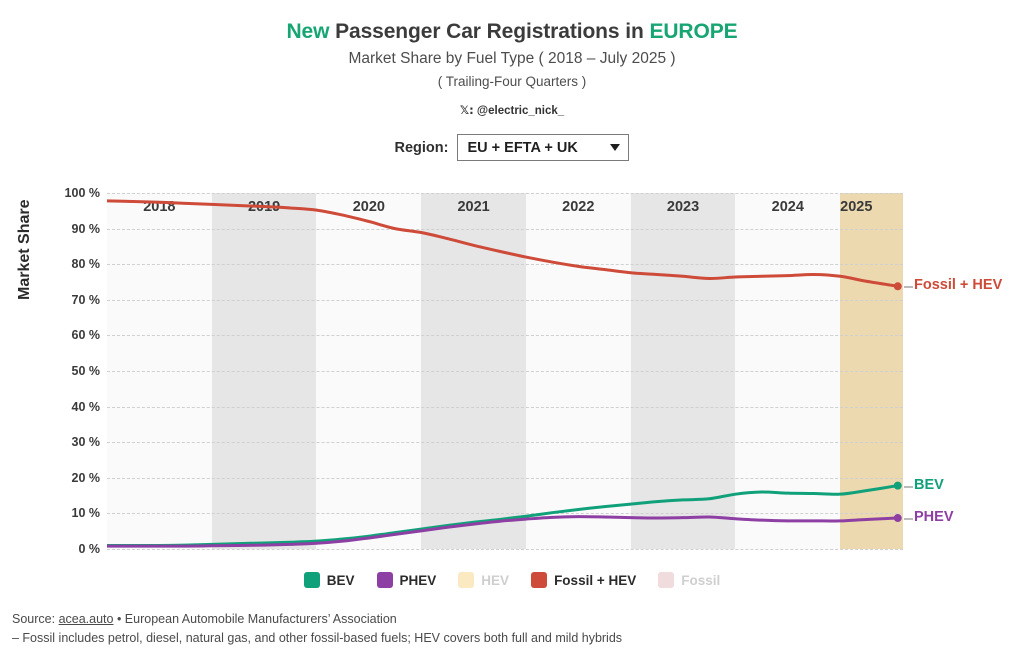 The width and height of the screenshot is (1024, 649). Describe the element at coordinates (595, 580) in the screenshot. I see `legend-label: Fossil + HEV` at that location.